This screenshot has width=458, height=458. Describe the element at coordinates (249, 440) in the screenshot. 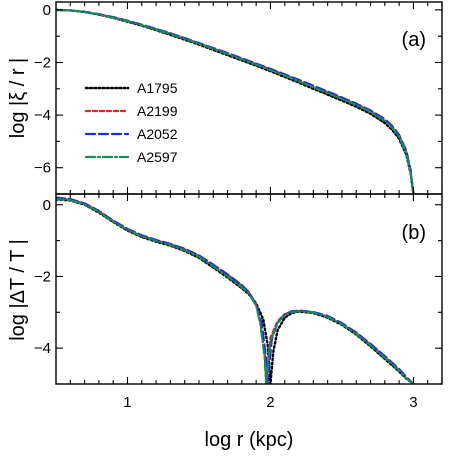

I see `x-axis-title: log r (kpc)` at that location.